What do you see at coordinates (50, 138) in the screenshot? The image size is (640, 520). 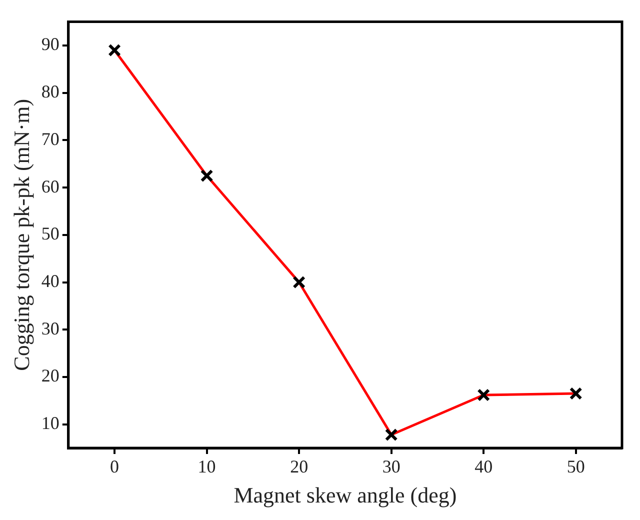 I see `y-tick-label: 70` at bounding box center [50, 138].